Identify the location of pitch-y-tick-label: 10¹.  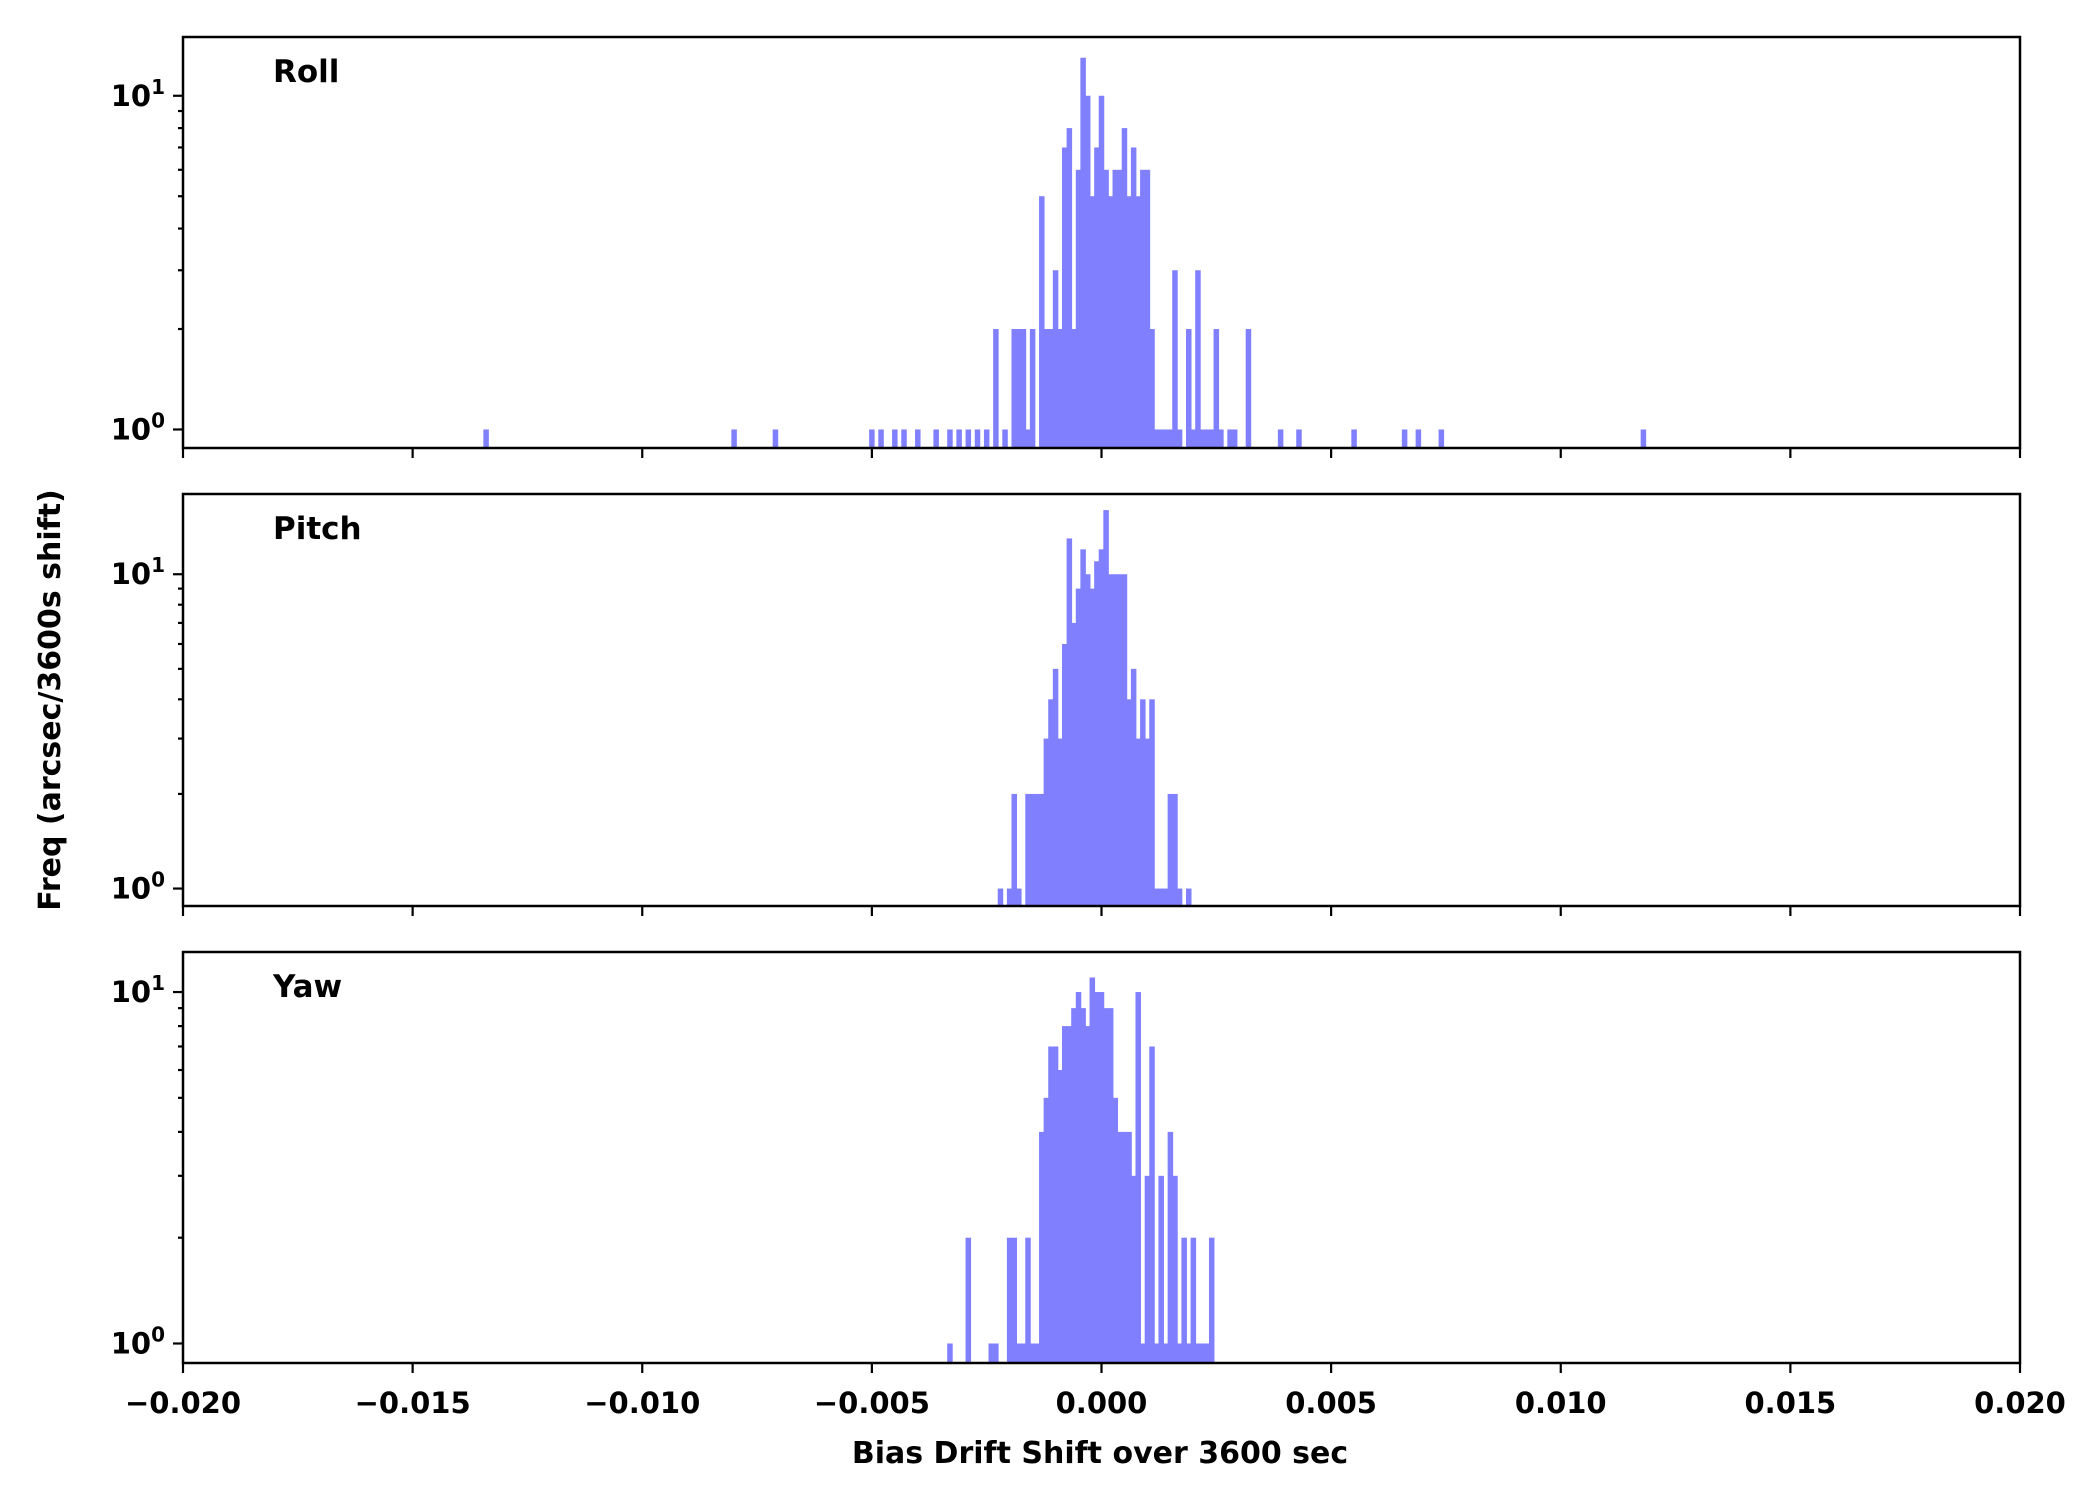
(138, 572).